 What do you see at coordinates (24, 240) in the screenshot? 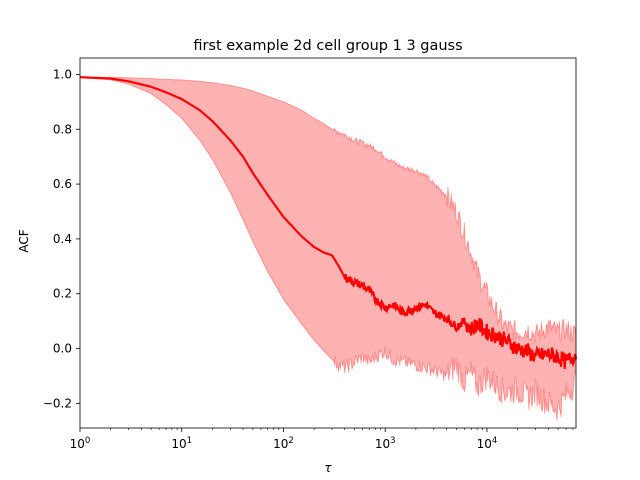
I see `y-axis-label: ACF` at bounding box center [24, 240].